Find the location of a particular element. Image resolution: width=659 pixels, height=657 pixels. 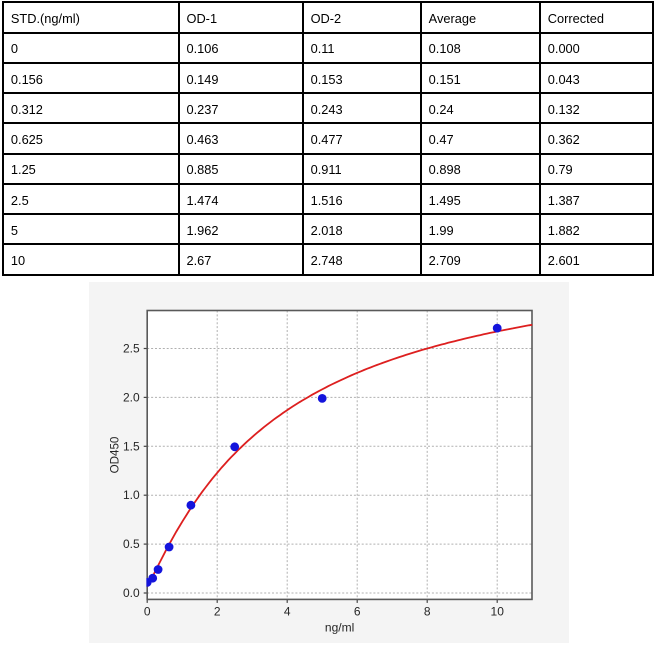

svg-text: 6 is located at coordinates (357, 612).